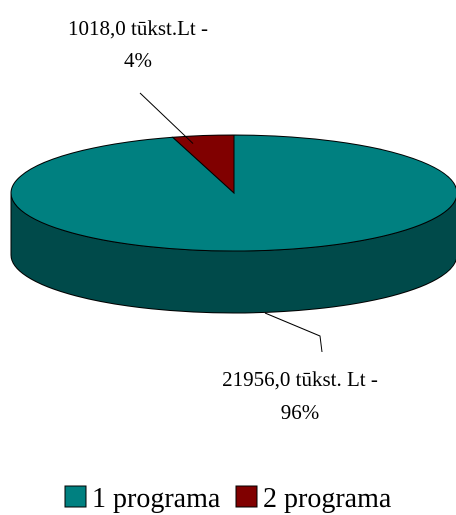 This screenshot has width=456, height=515. Describe the element at coordinates (138, 44) in the screenshot. I see `label-slice-2: 1018,0 tūkst.Lt - 4%` at that location.